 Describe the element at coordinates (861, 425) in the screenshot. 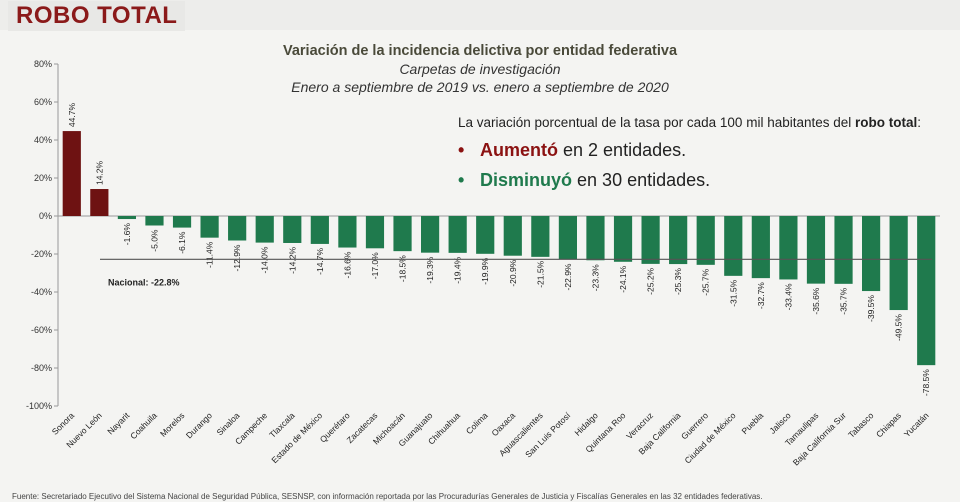

I see `category-label: Tabasco` at that location.